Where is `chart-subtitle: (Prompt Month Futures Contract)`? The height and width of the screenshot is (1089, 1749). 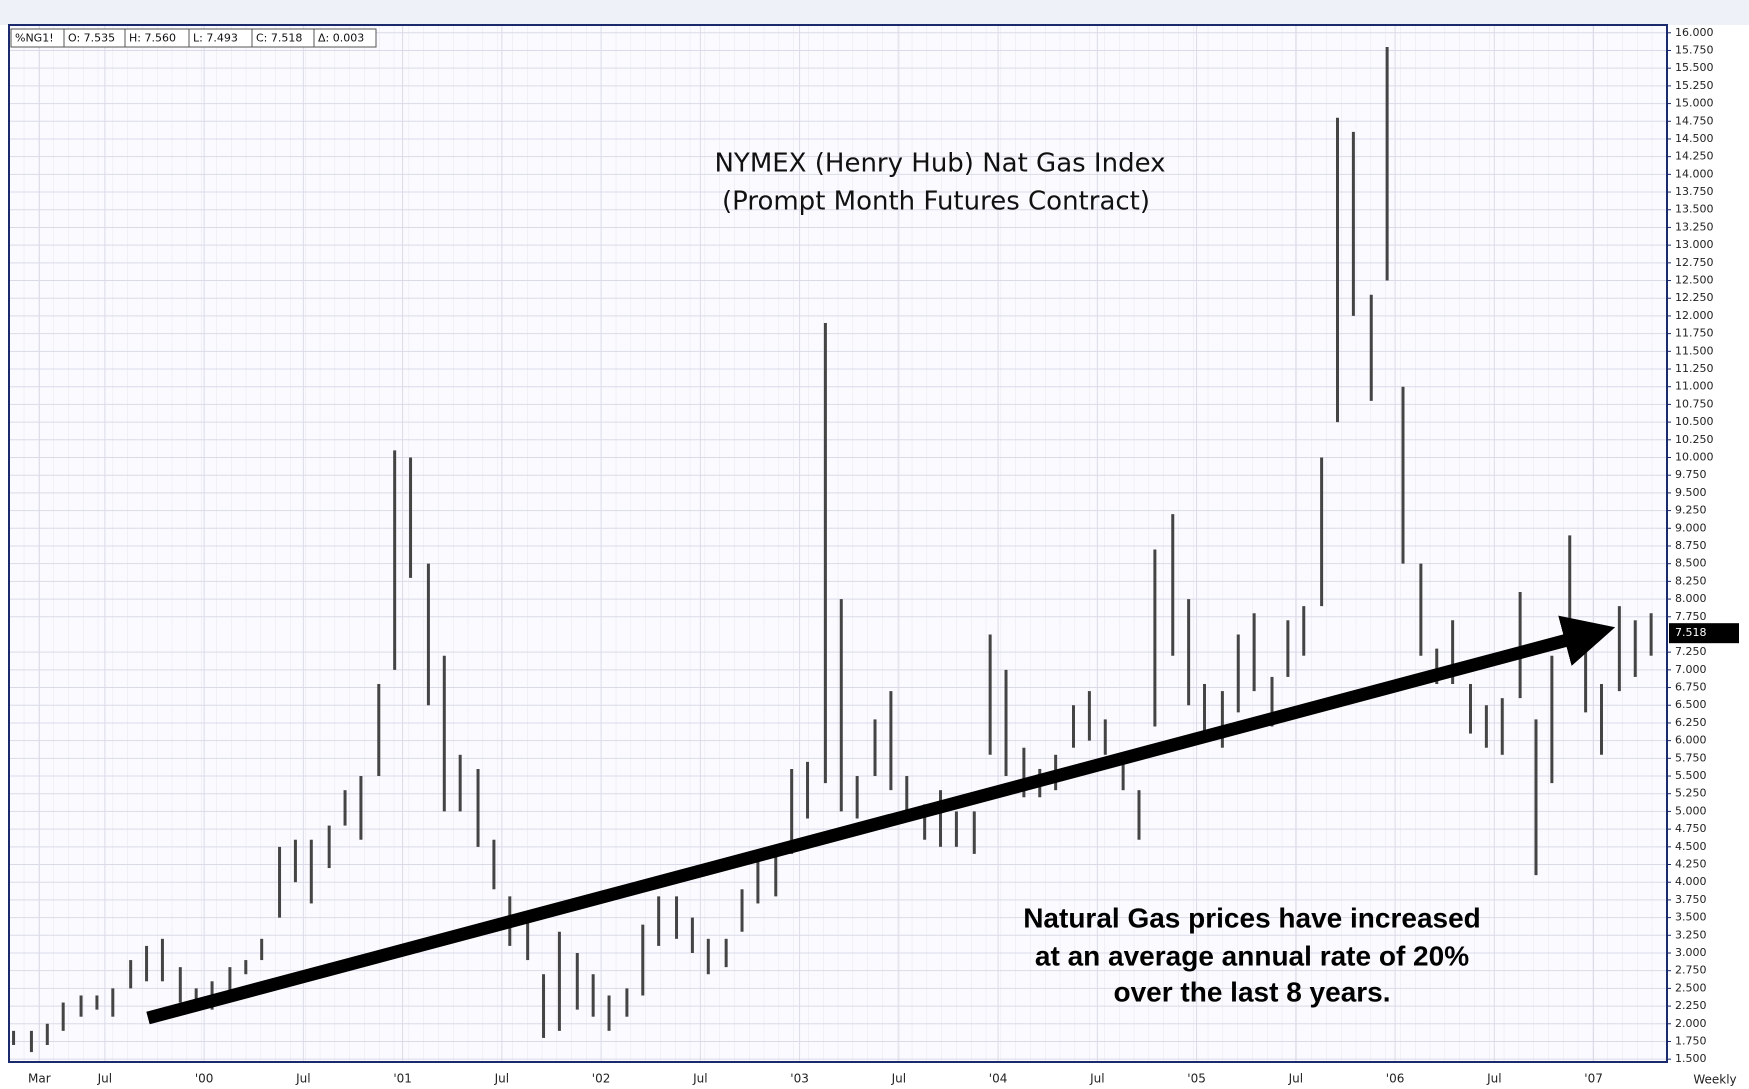 chart-subtitle: (Prompt Month Futures Contract) is located at coordinates (936, 202).